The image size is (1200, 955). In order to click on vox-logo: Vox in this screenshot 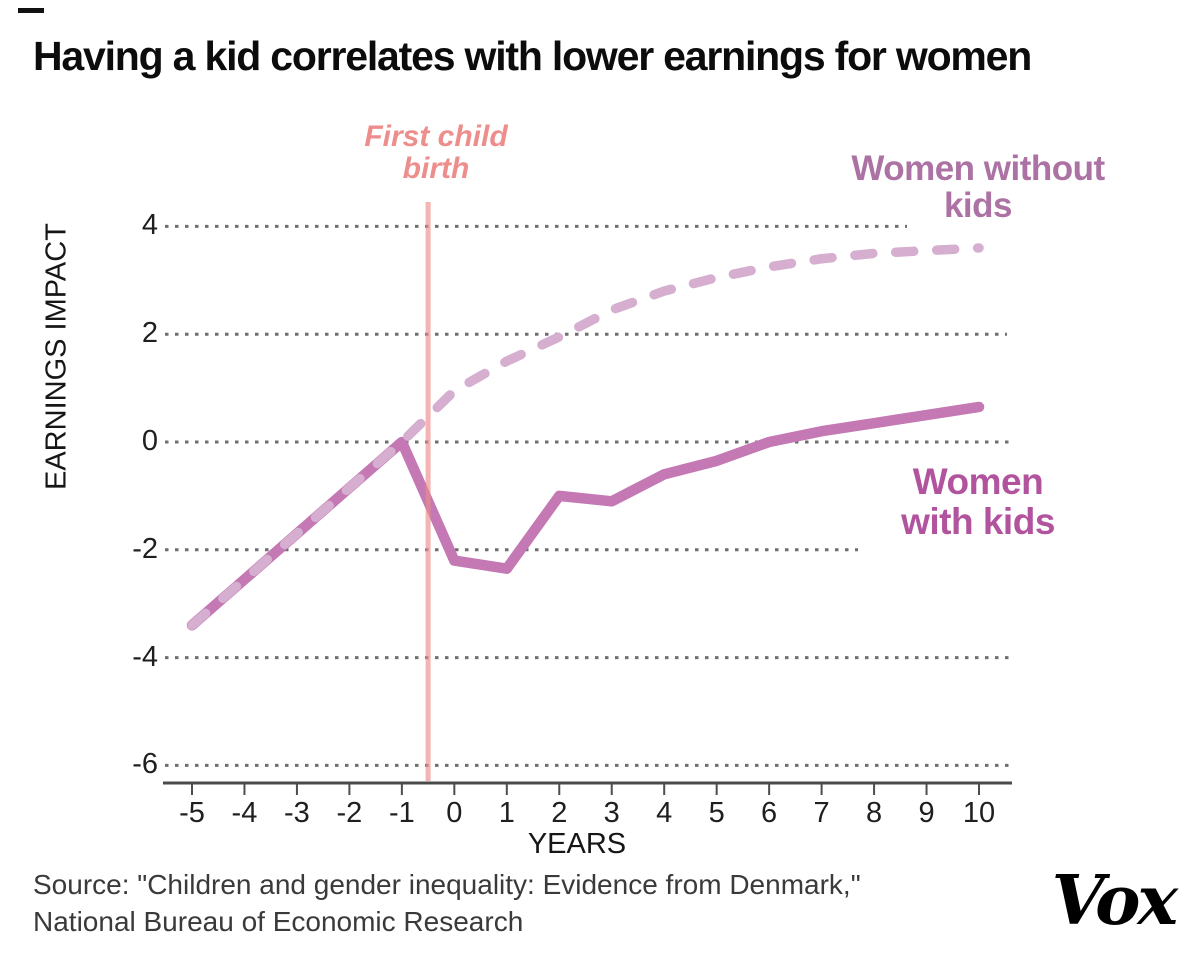, I will do `click(1114, 901)`.